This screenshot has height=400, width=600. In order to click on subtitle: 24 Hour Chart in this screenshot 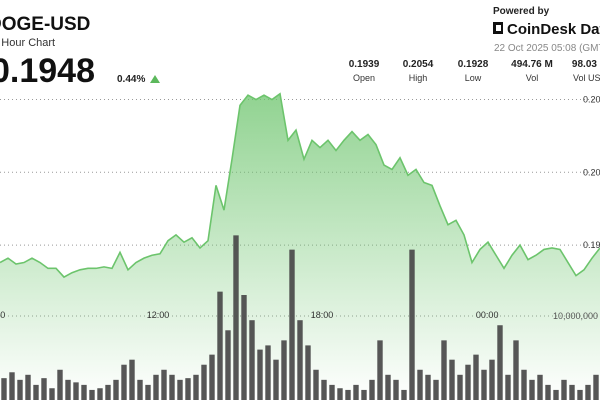, I will do `click(27, 43)`.